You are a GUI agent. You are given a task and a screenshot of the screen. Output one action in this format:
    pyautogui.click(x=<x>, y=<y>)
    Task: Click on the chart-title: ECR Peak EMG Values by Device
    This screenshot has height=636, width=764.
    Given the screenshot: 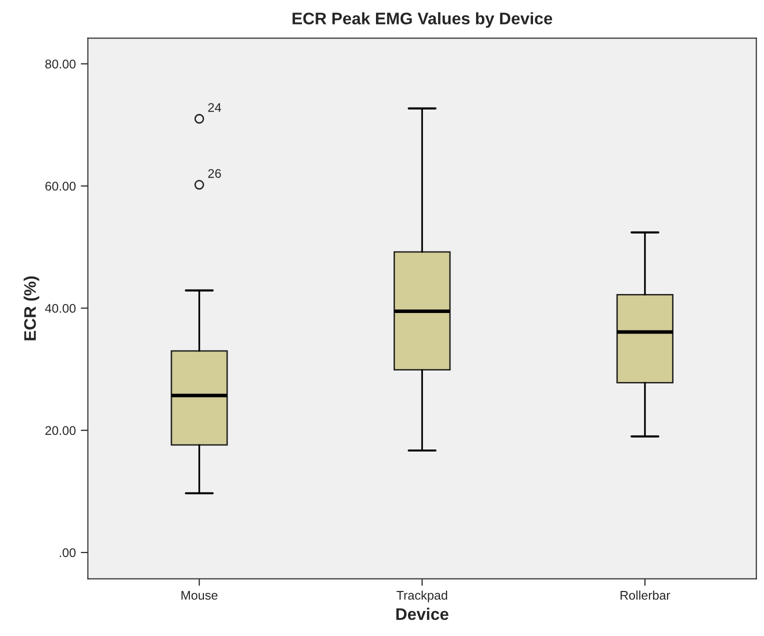 What is the action you would take?
    pyautogui.click(x=422, y=20)
    